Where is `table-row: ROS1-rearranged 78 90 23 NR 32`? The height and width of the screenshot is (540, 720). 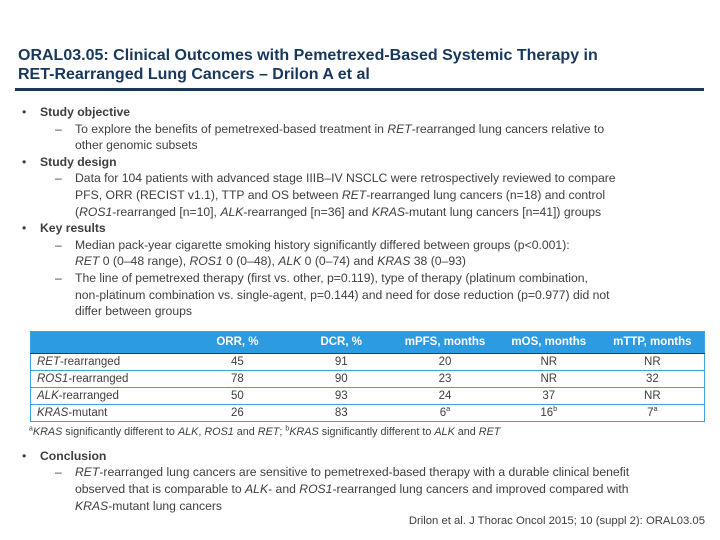
table-row: ROS1-rearranged 78 90 23 NR 32 is located at coordinates (367, 378).